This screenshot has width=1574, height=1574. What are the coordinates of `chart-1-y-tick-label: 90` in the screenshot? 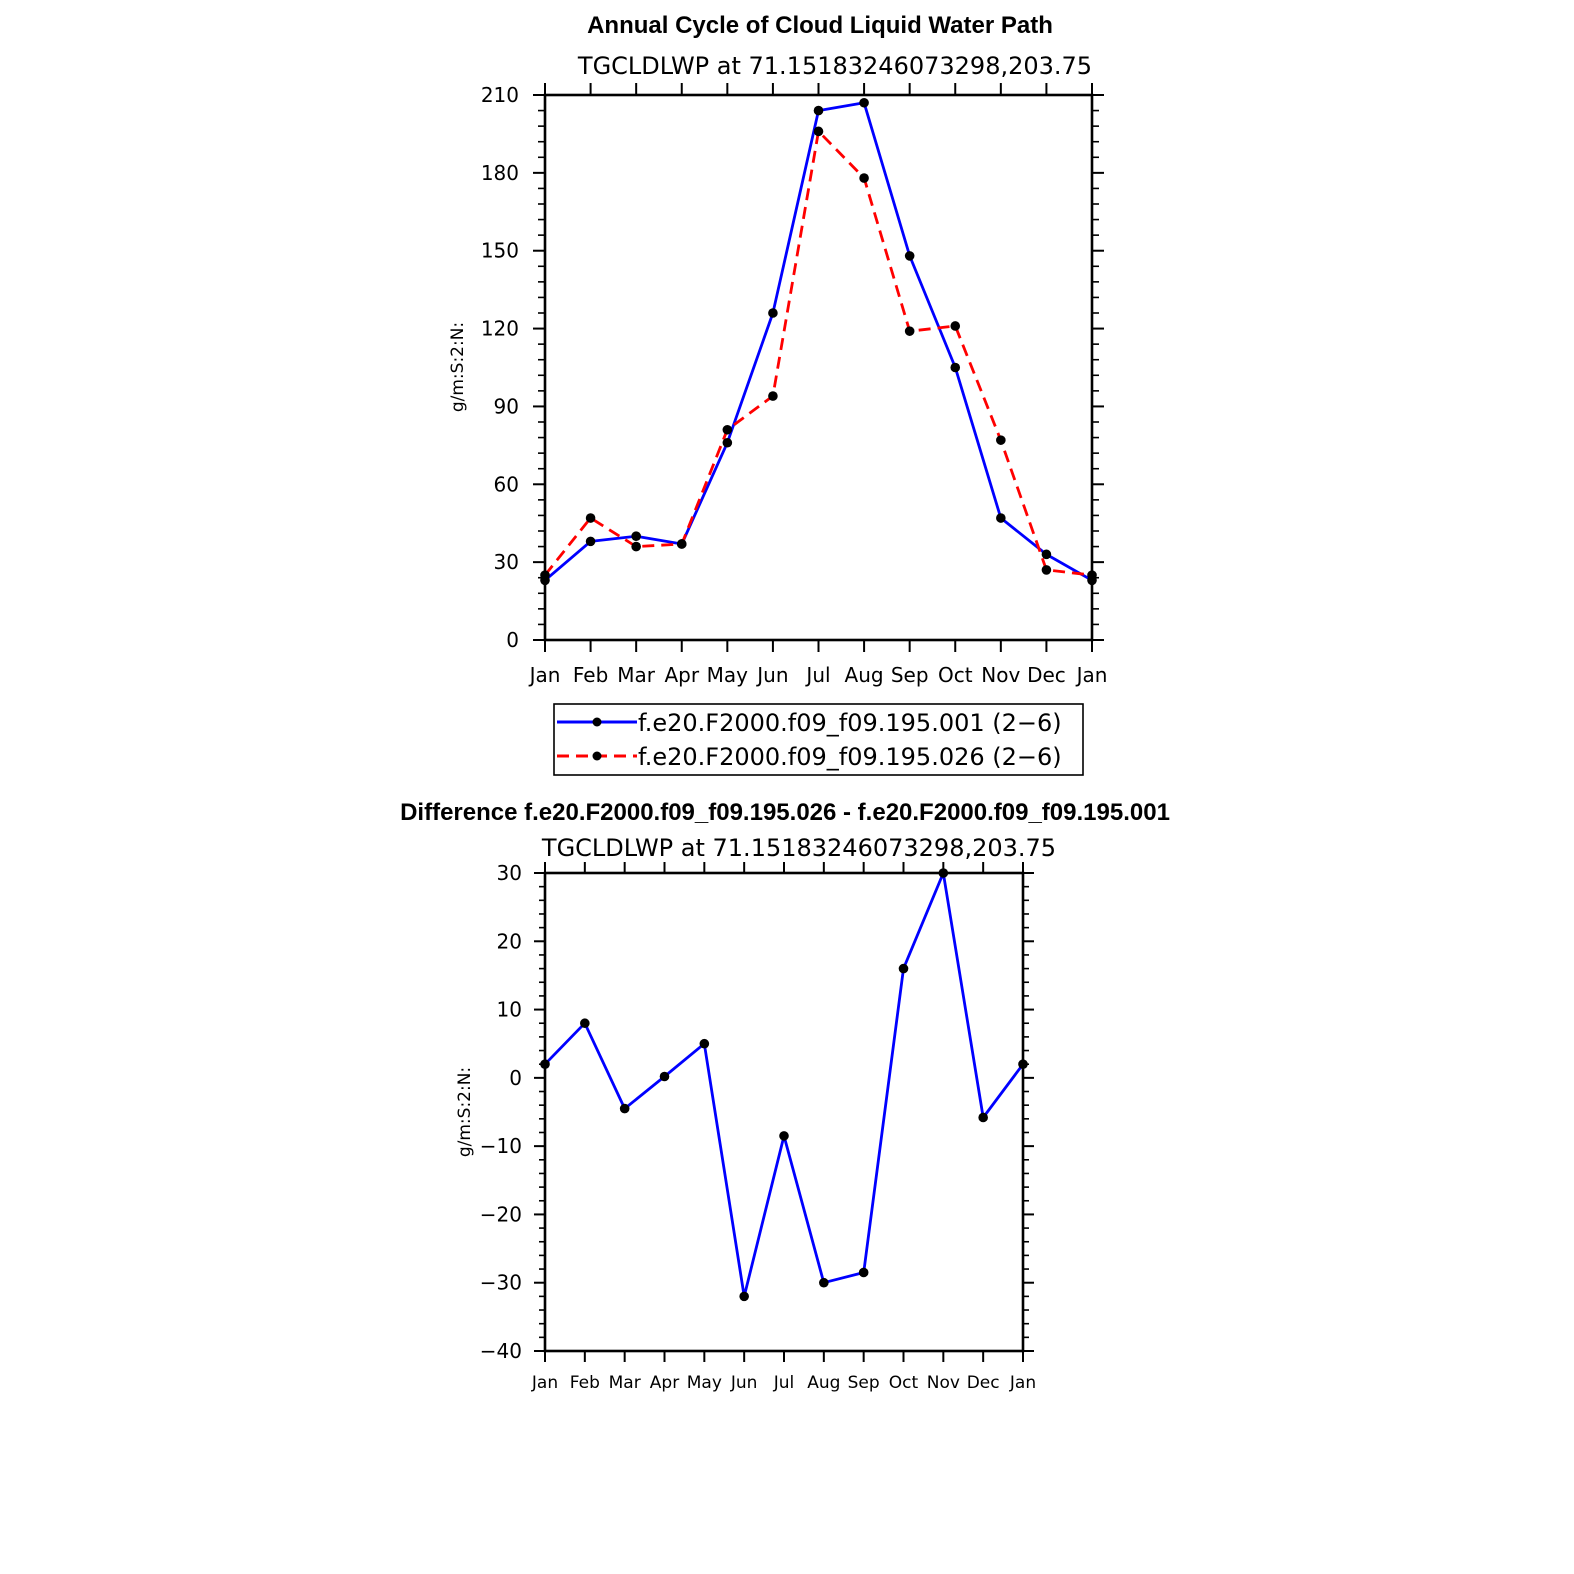 It's located at (506, 406).